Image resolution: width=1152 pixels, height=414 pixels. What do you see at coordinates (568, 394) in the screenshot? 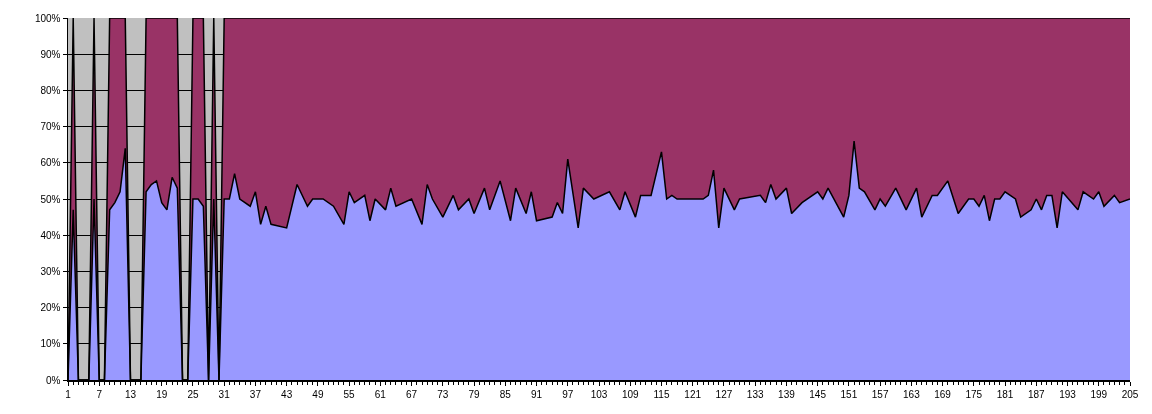
I see `x-tick-label: 97` at bounding box center [568, 394].